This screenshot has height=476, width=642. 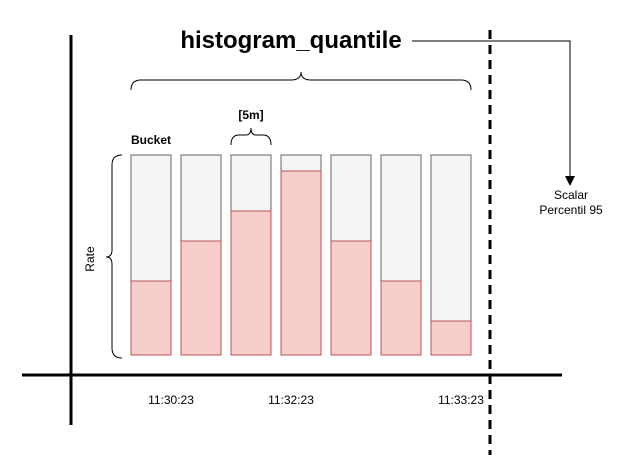 What do you see at coordinates (570, 181) in the screenshot?
I see `connector-arrowhead-icon` at bounding box center [570, 181].